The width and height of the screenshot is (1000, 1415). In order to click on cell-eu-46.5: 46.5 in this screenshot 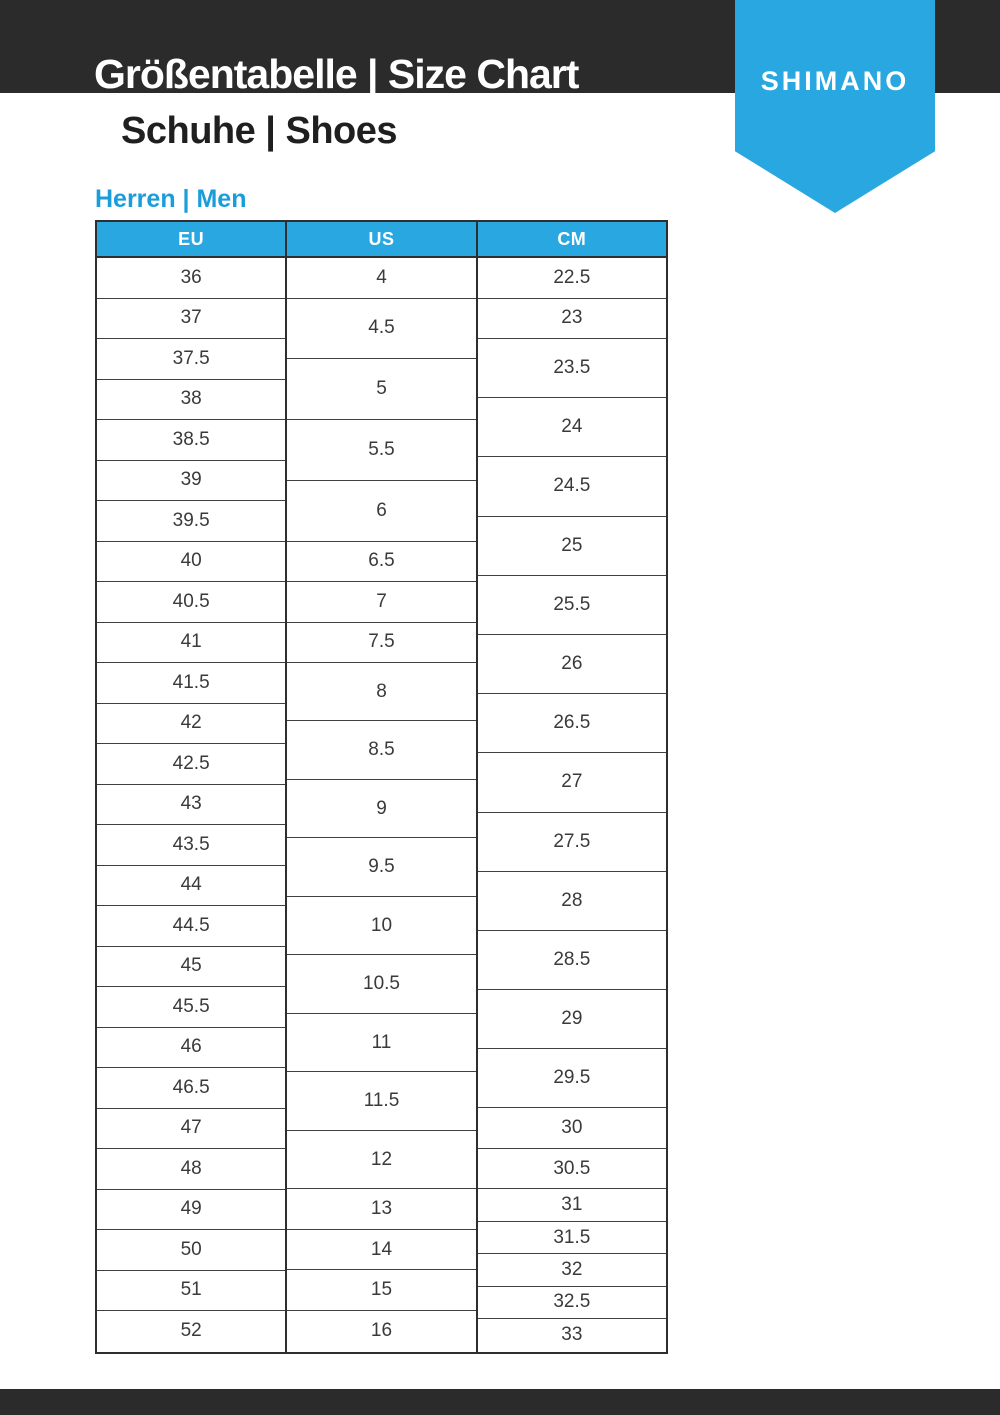, I will do `click(191, 1088)`.